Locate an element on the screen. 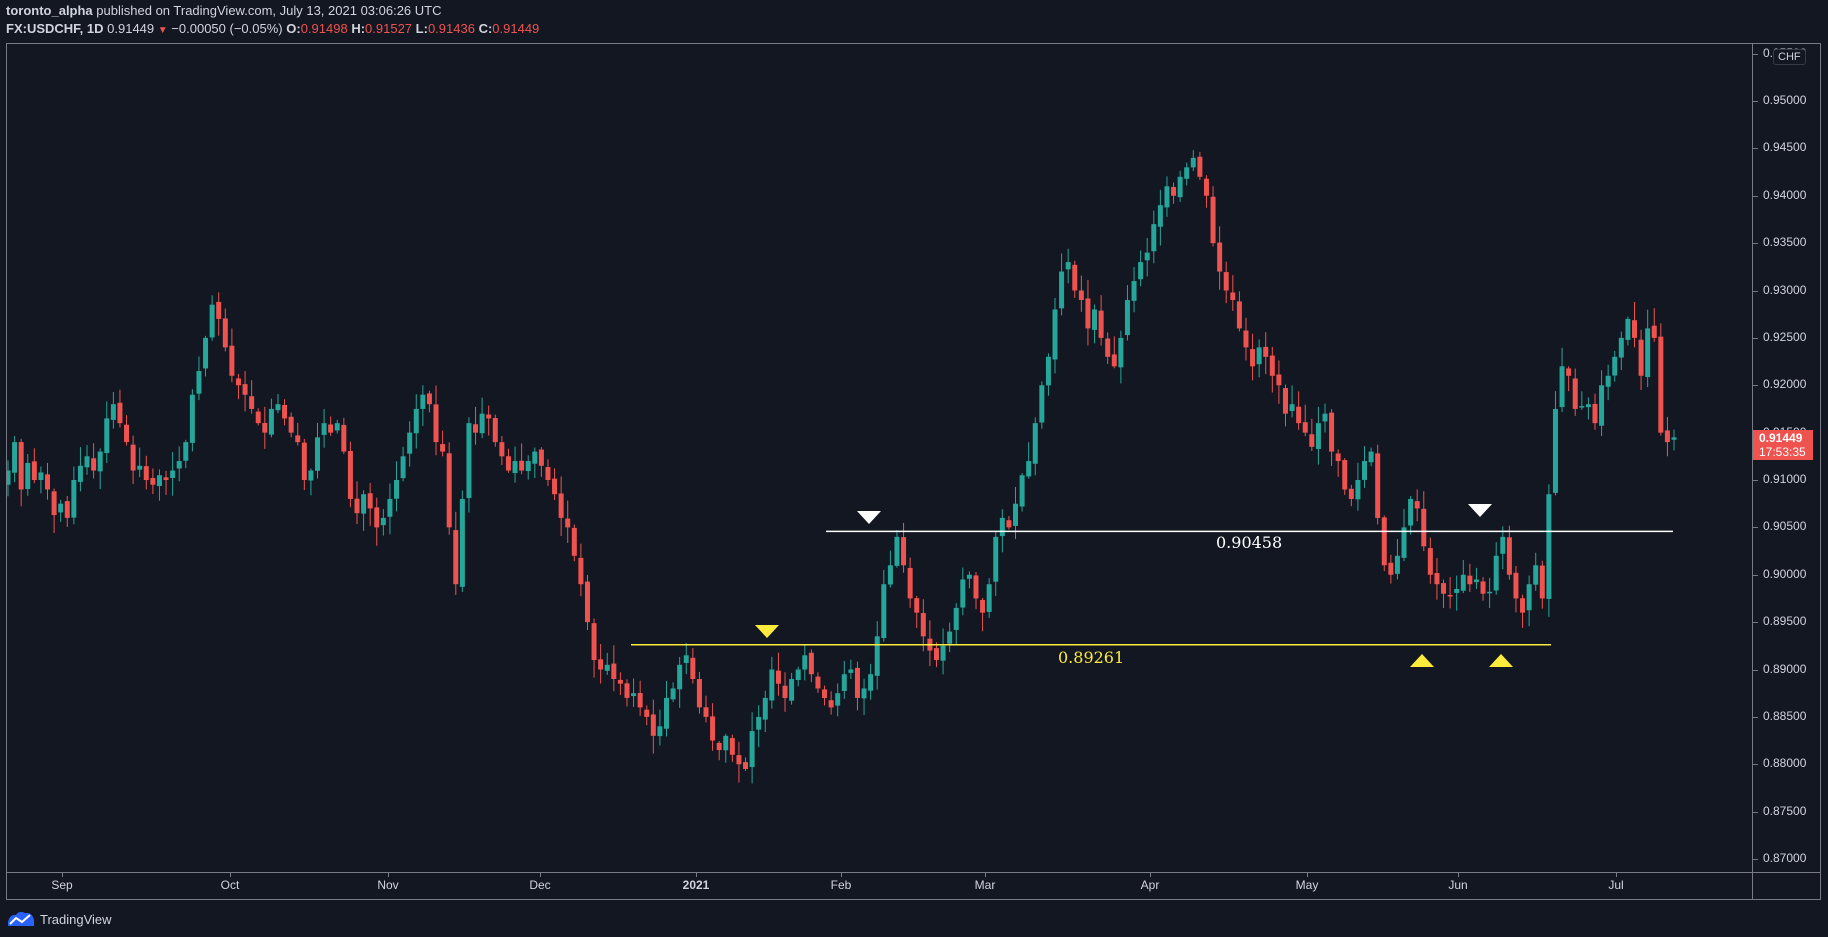 The image size is (1828, 937). resistance-price-label: 0.90458 is located at coordinates (1249, 542).